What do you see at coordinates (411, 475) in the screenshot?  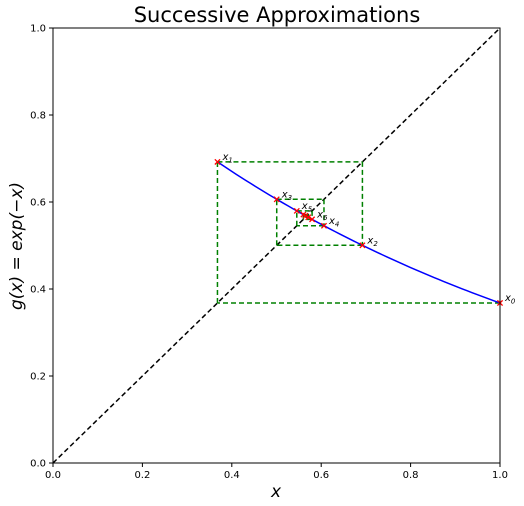 I see `x-tick-label: 0.8` at bounding box center [411, 475].